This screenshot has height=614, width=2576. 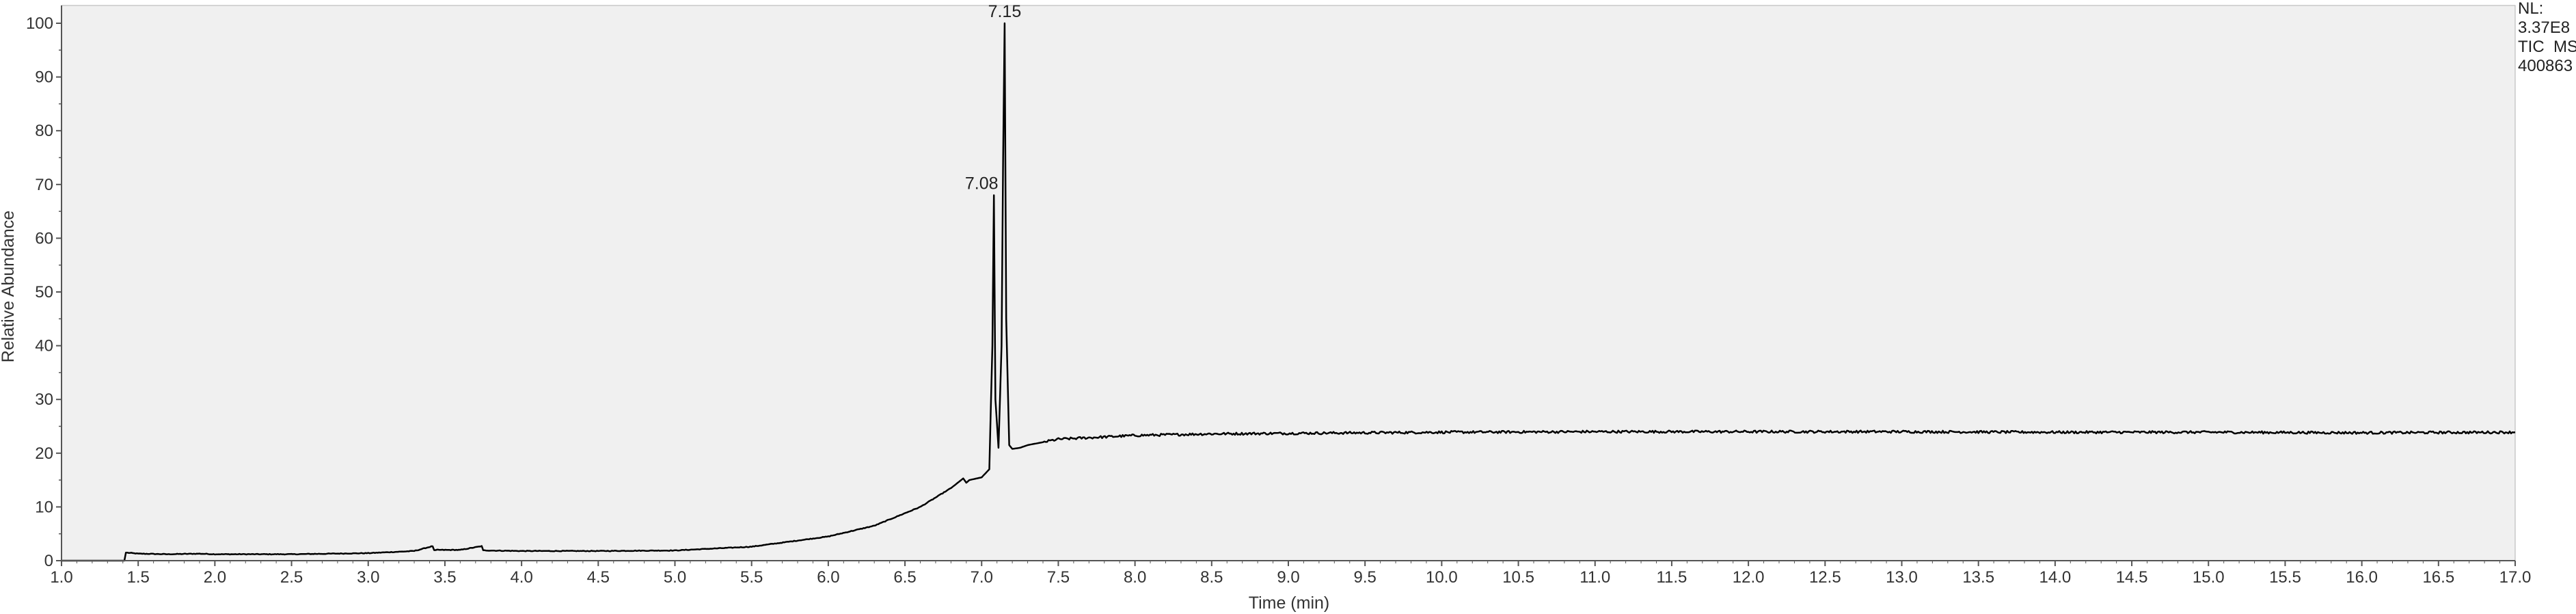 I want to click on x-tick-label: 14.0, so click(x=2055, y=577).